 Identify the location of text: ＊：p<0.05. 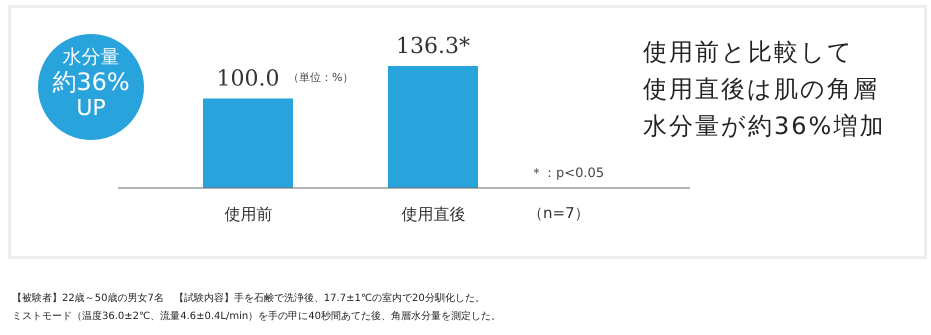
(567, 173).